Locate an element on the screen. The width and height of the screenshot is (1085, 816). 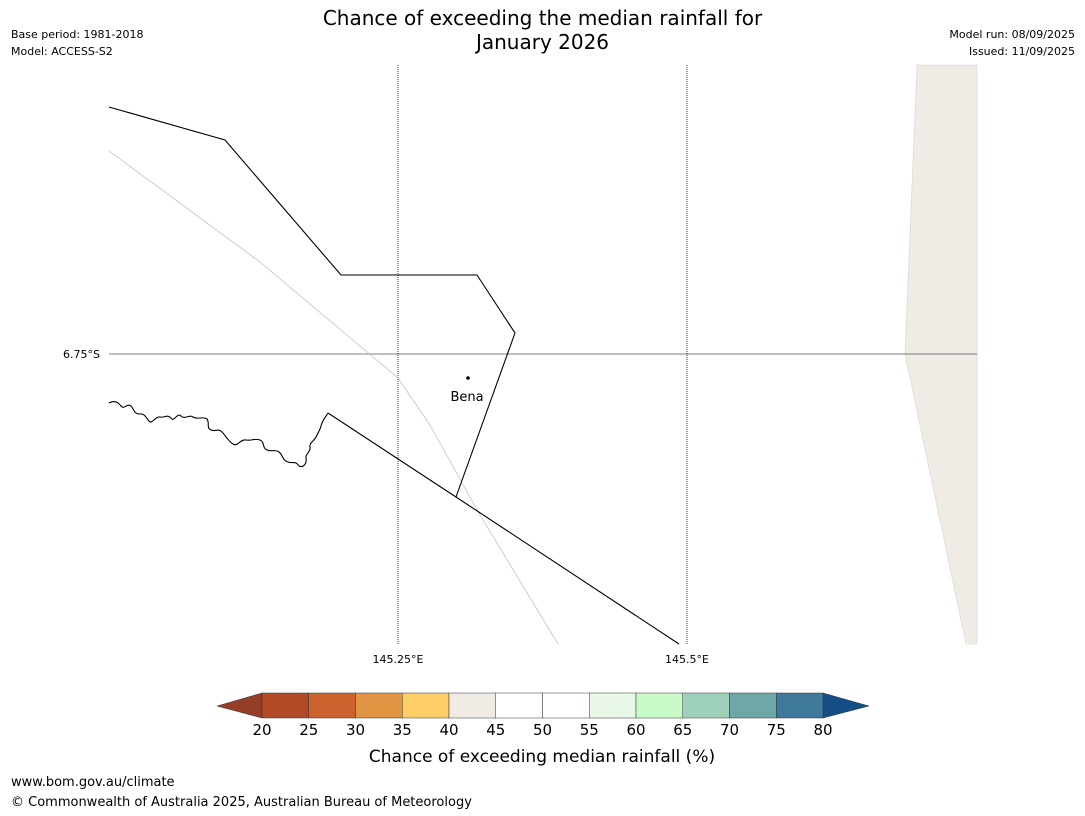
longitude-label-145-25: 145.25°E is located at coordinates (398, 659).